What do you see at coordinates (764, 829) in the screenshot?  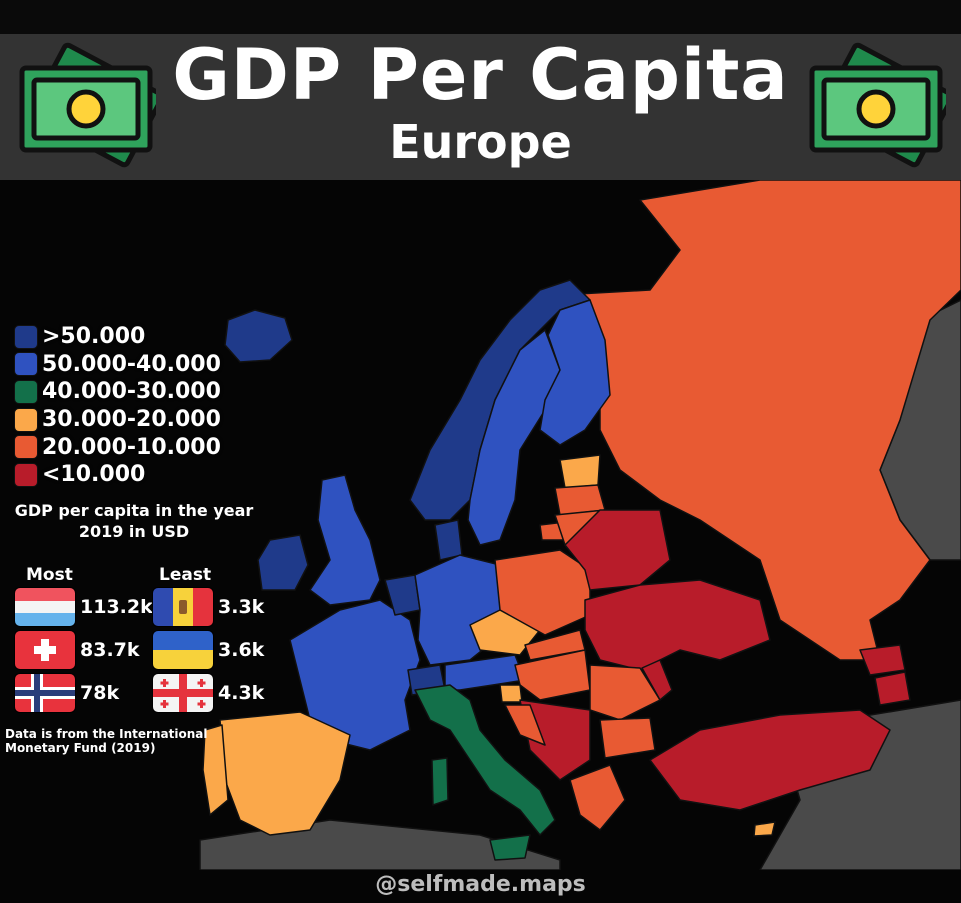 I see `region-cyprus` at bounding box center [764, 829].